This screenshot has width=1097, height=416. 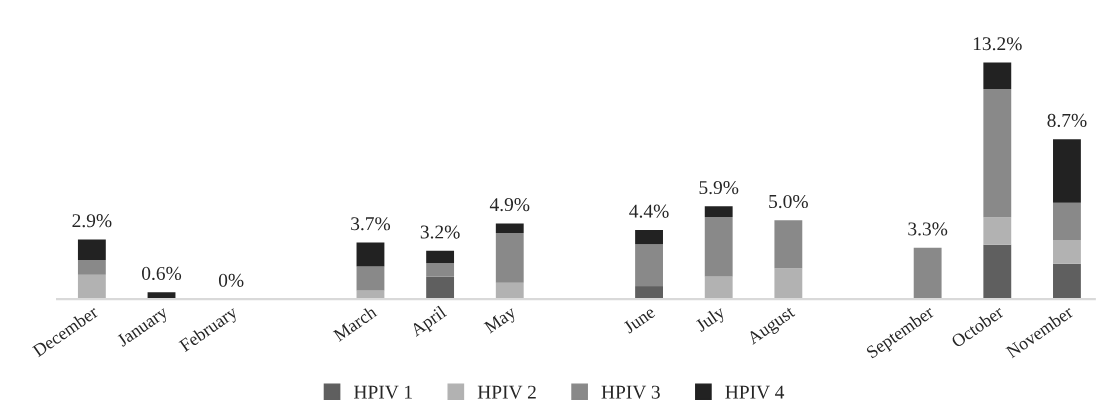 What do you see at coordinates (639, 319) in the screenshot?
I see `x-tick-label: June` at bounding box center [639, 319].